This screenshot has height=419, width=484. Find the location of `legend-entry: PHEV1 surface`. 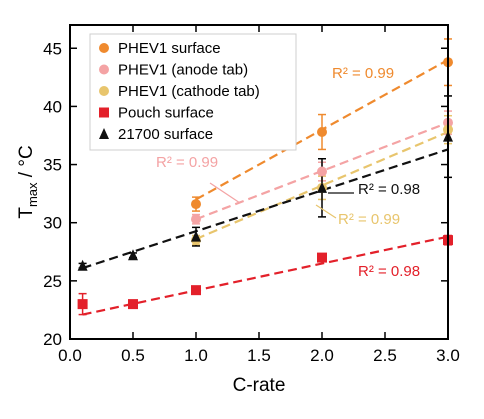

legend-entry: PHEV1 surface is located at coordinates (169, 48).